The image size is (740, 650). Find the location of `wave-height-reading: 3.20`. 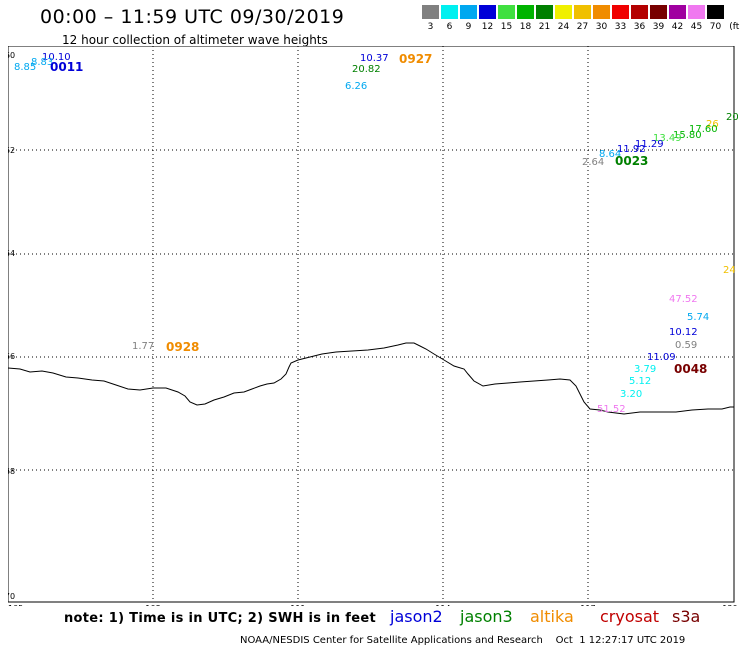

wave-height-reading: 3.20 is located at coordinates (631, 394).